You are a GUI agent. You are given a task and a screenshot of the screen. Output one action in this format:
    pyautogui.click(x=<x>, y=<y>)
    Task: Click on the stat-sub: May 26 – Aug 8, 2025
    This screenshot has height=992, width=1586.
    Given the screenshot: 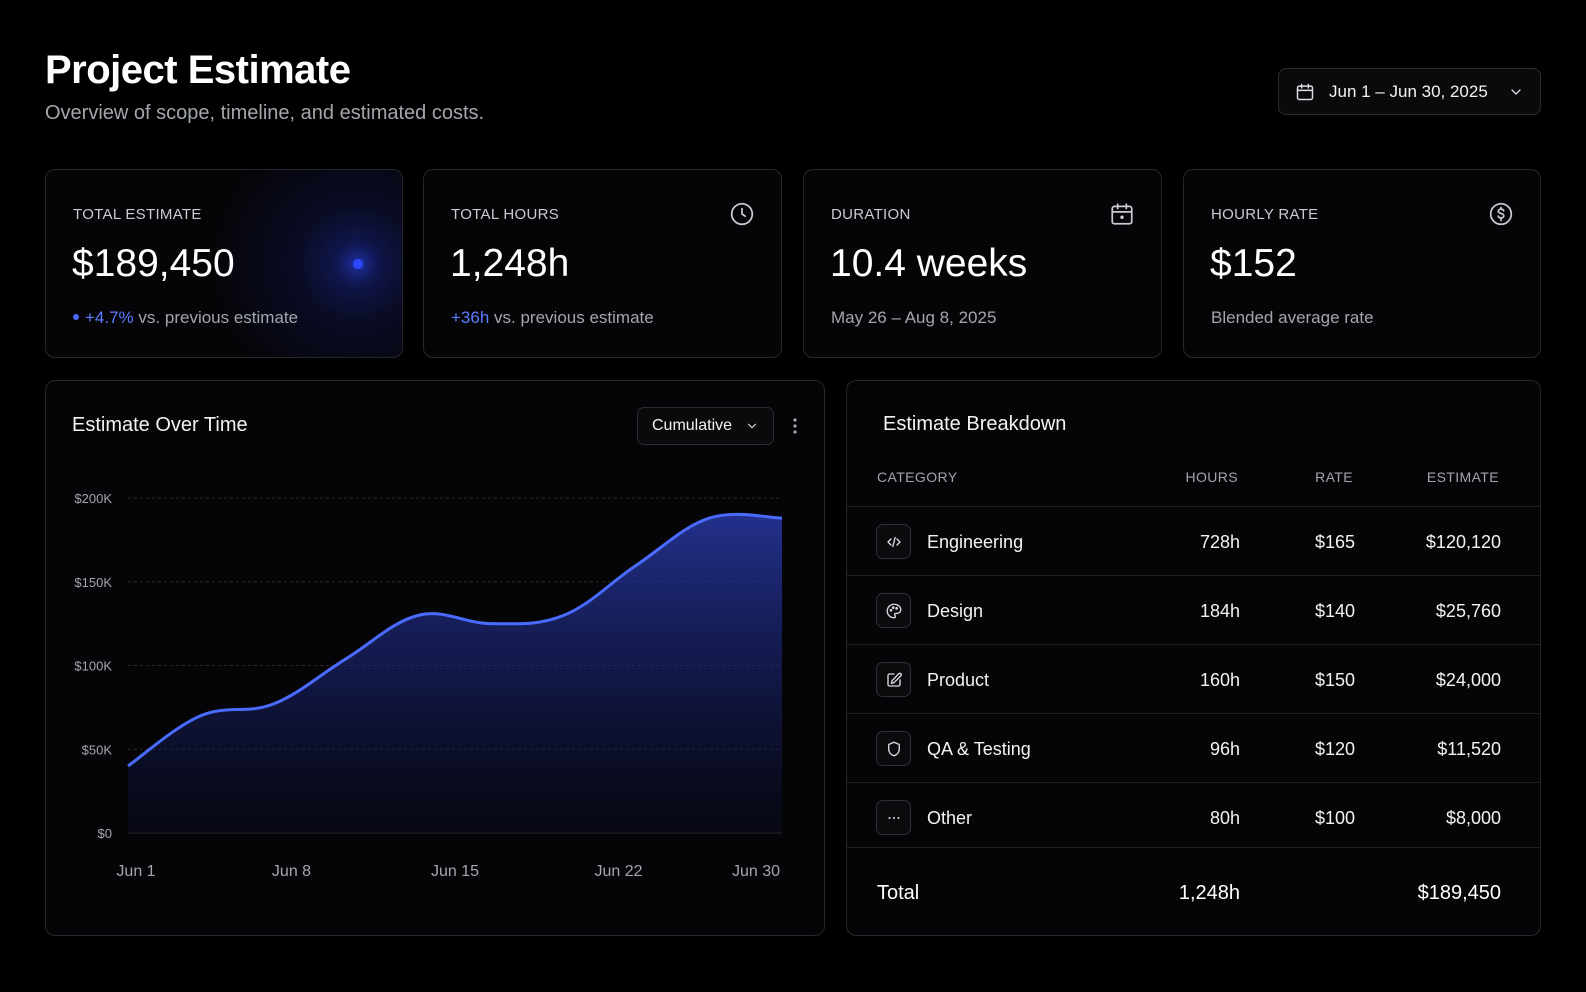 What is the action you would take?
    pyautogui.click(x=914, y=317)
    